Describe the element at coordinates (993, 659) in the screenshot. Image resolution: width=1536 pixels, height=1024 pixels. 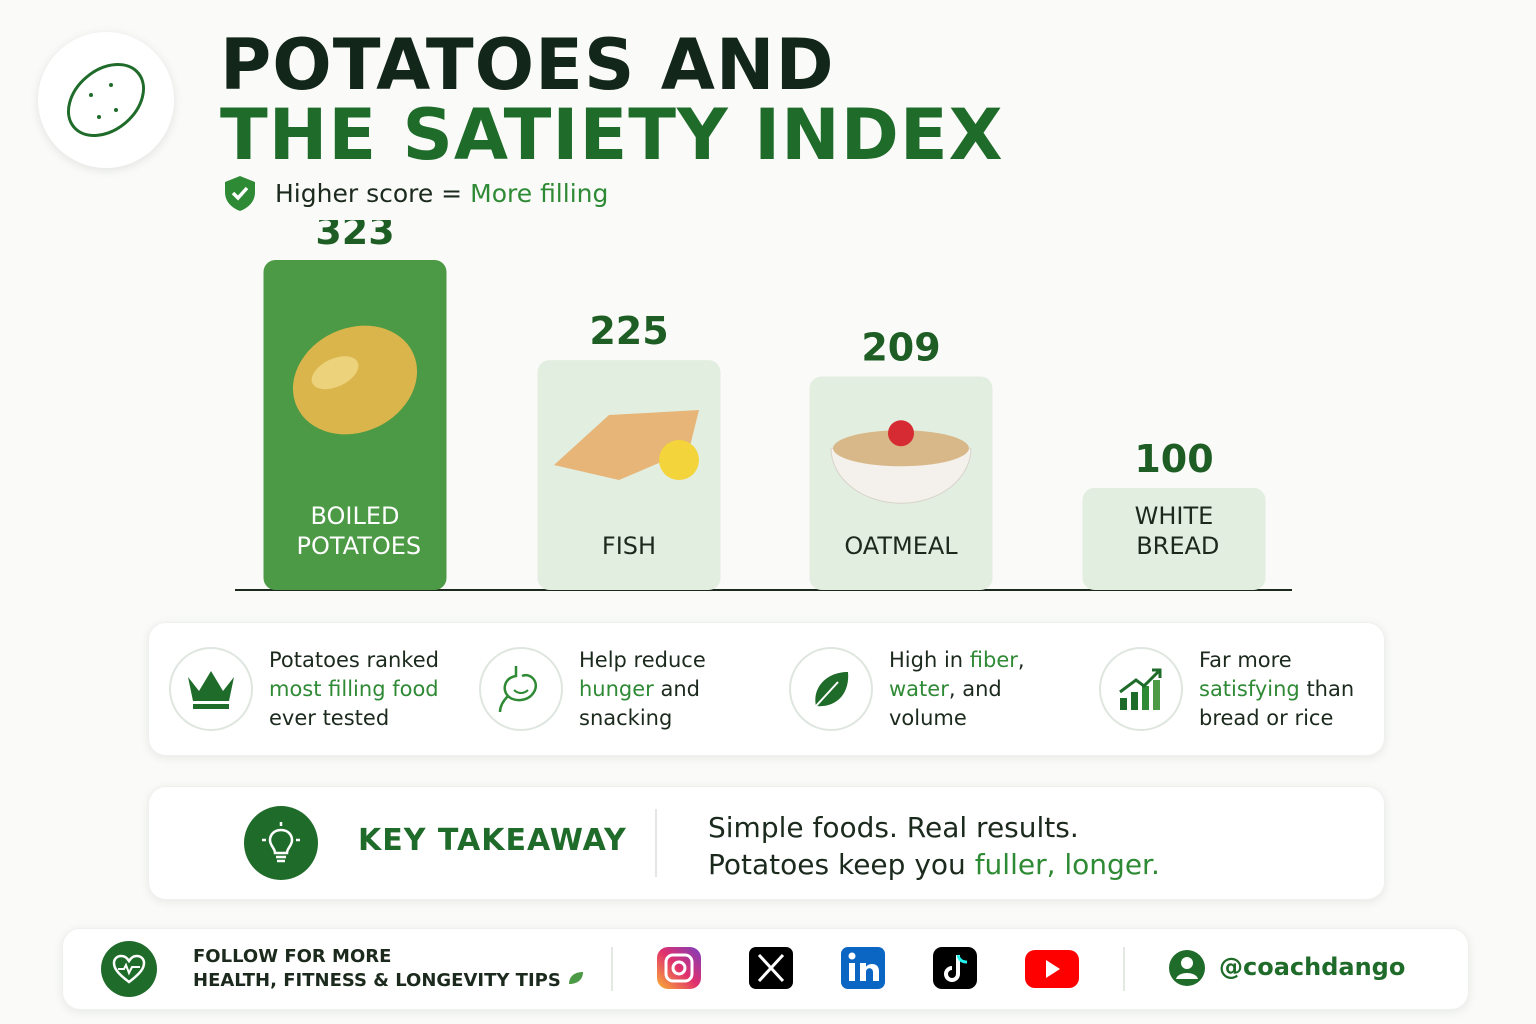
I see `highlight: fiber` at that location.